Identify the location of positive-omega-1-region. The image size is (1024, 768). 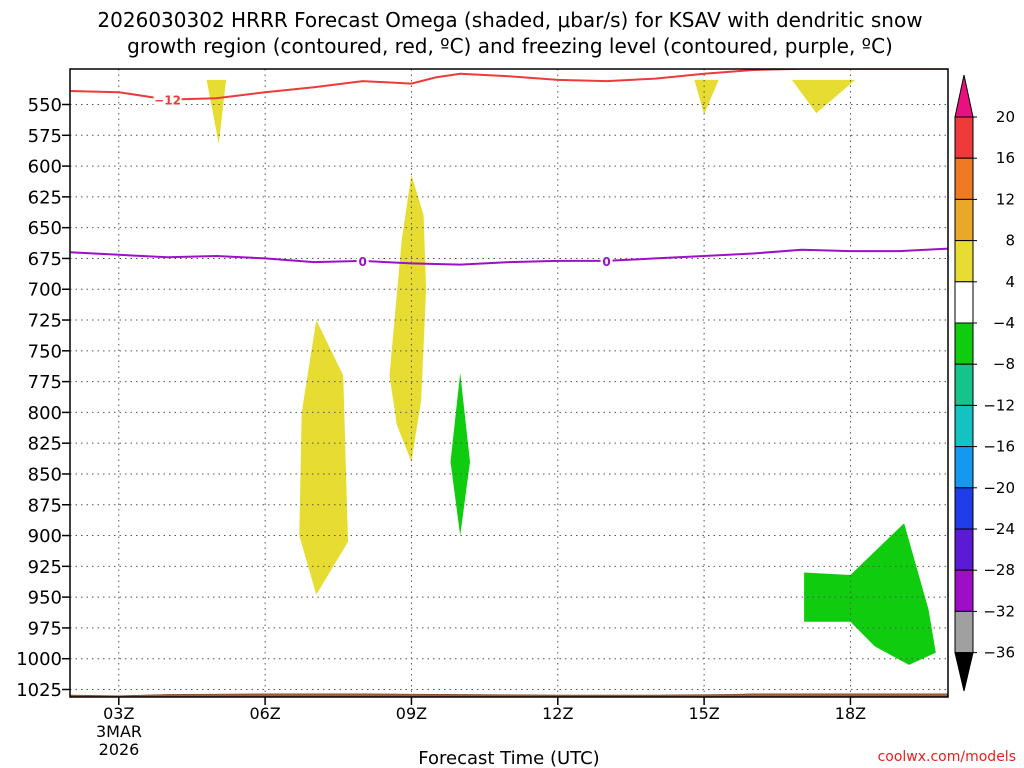
(216, 111).